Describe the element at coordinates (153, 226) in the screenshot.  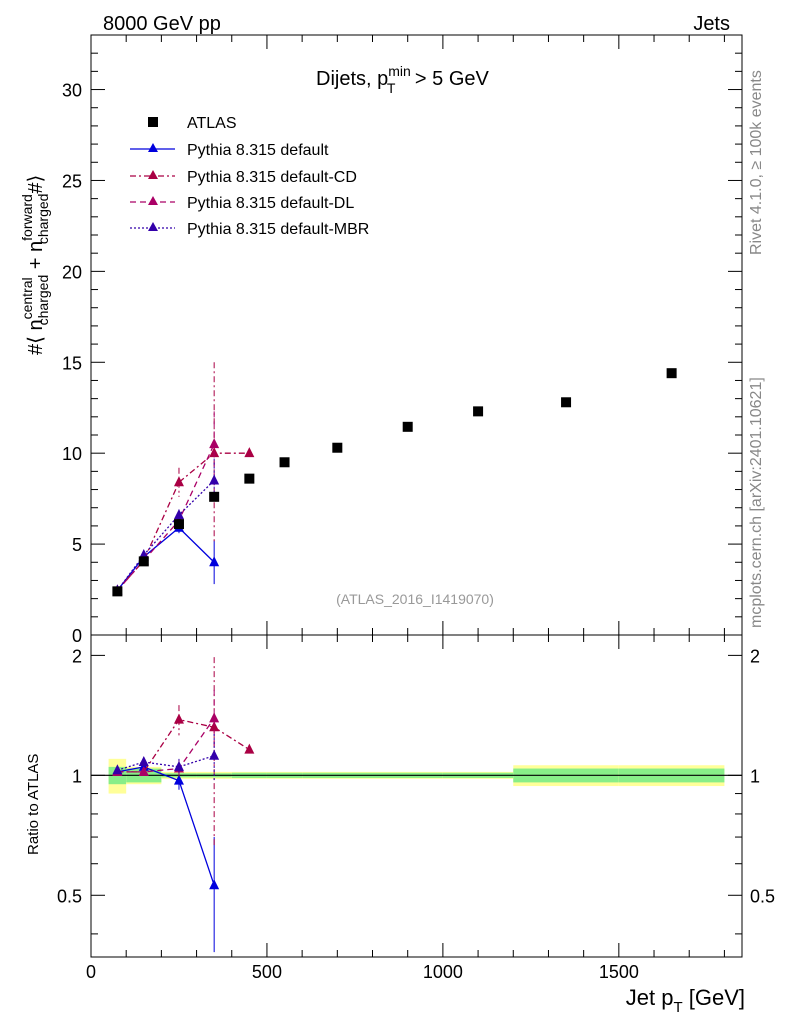
I see `legend-marker-mbr` at that location.